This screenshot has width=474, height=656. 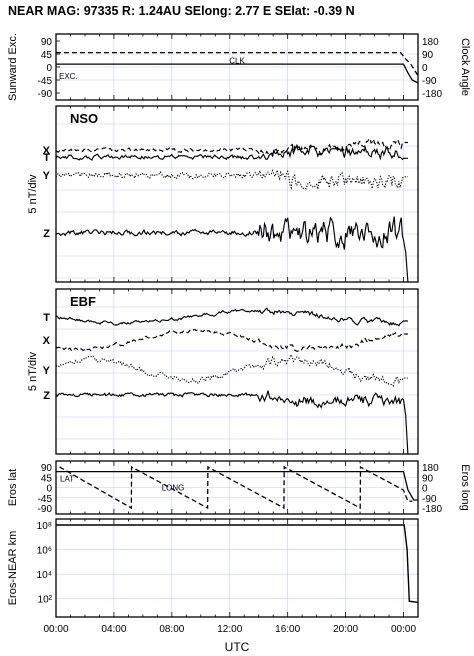 I want to click on series-clk-line, so click(x=237, y=64).